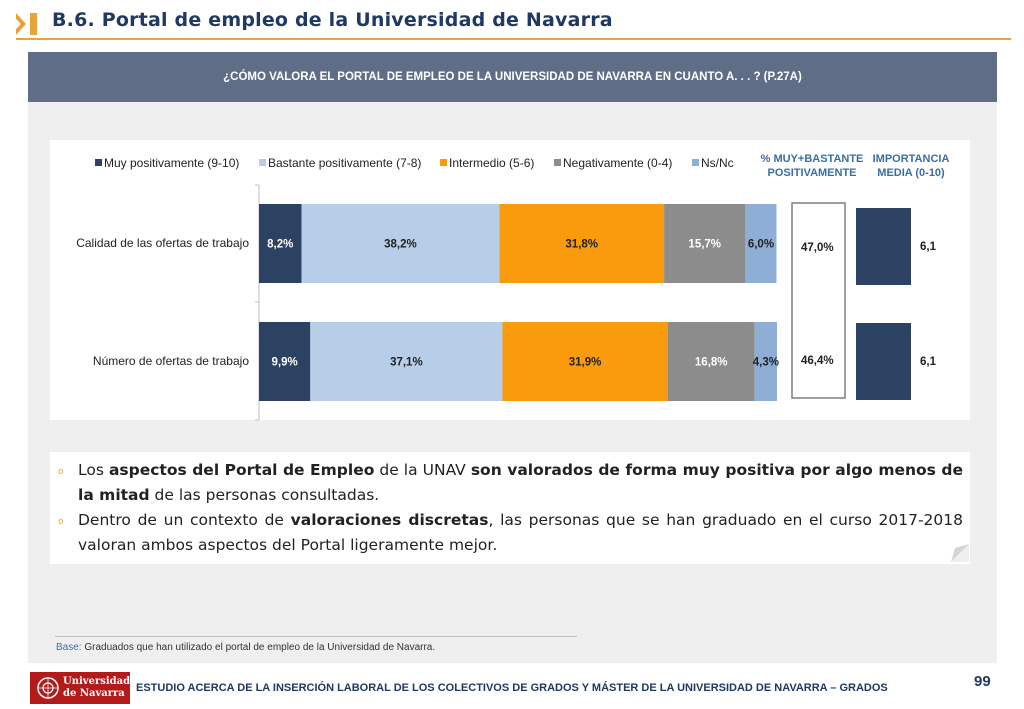  I want to click on column-header-muy-bastante: % MUY+BASTANTE POSITIVAMENTE, so click(812, 166).